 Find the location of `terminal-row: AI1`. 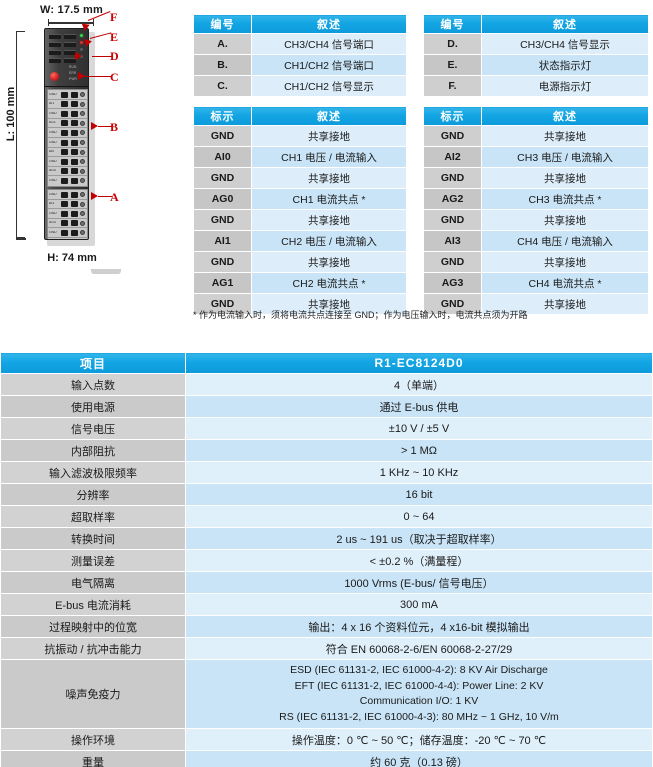

terminal-row: AI1 is located at coordinates (67, 105).